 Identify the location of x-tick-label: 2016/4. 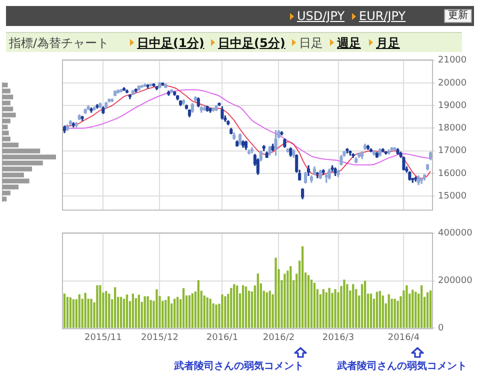
(404, 337).